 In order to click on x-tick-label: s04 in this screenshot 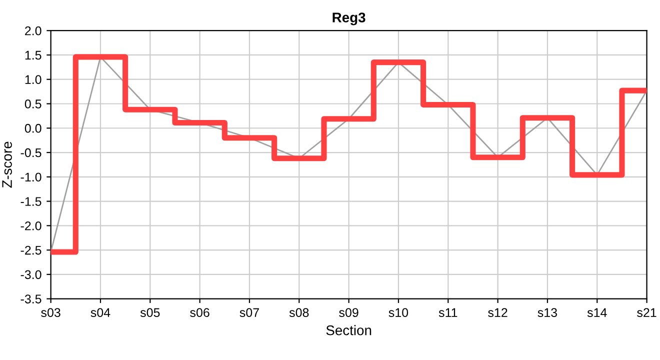, I will do `click(100, 313)`.